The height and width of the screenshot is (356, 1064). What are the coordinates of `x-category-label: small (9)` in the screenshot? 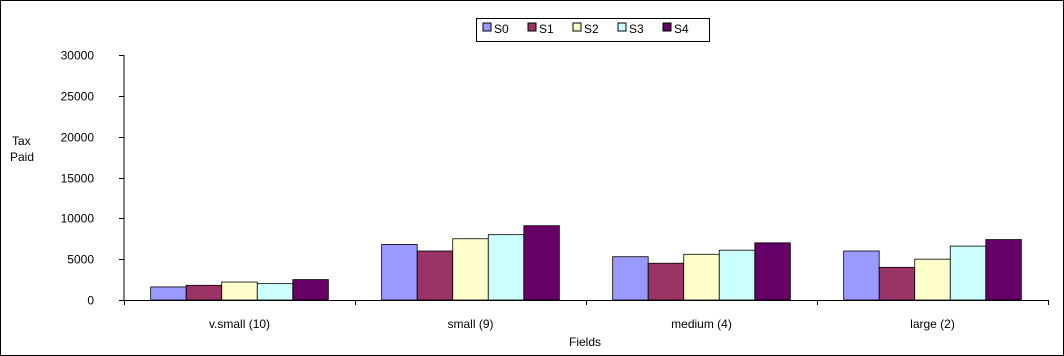 It's located at (470, 324).